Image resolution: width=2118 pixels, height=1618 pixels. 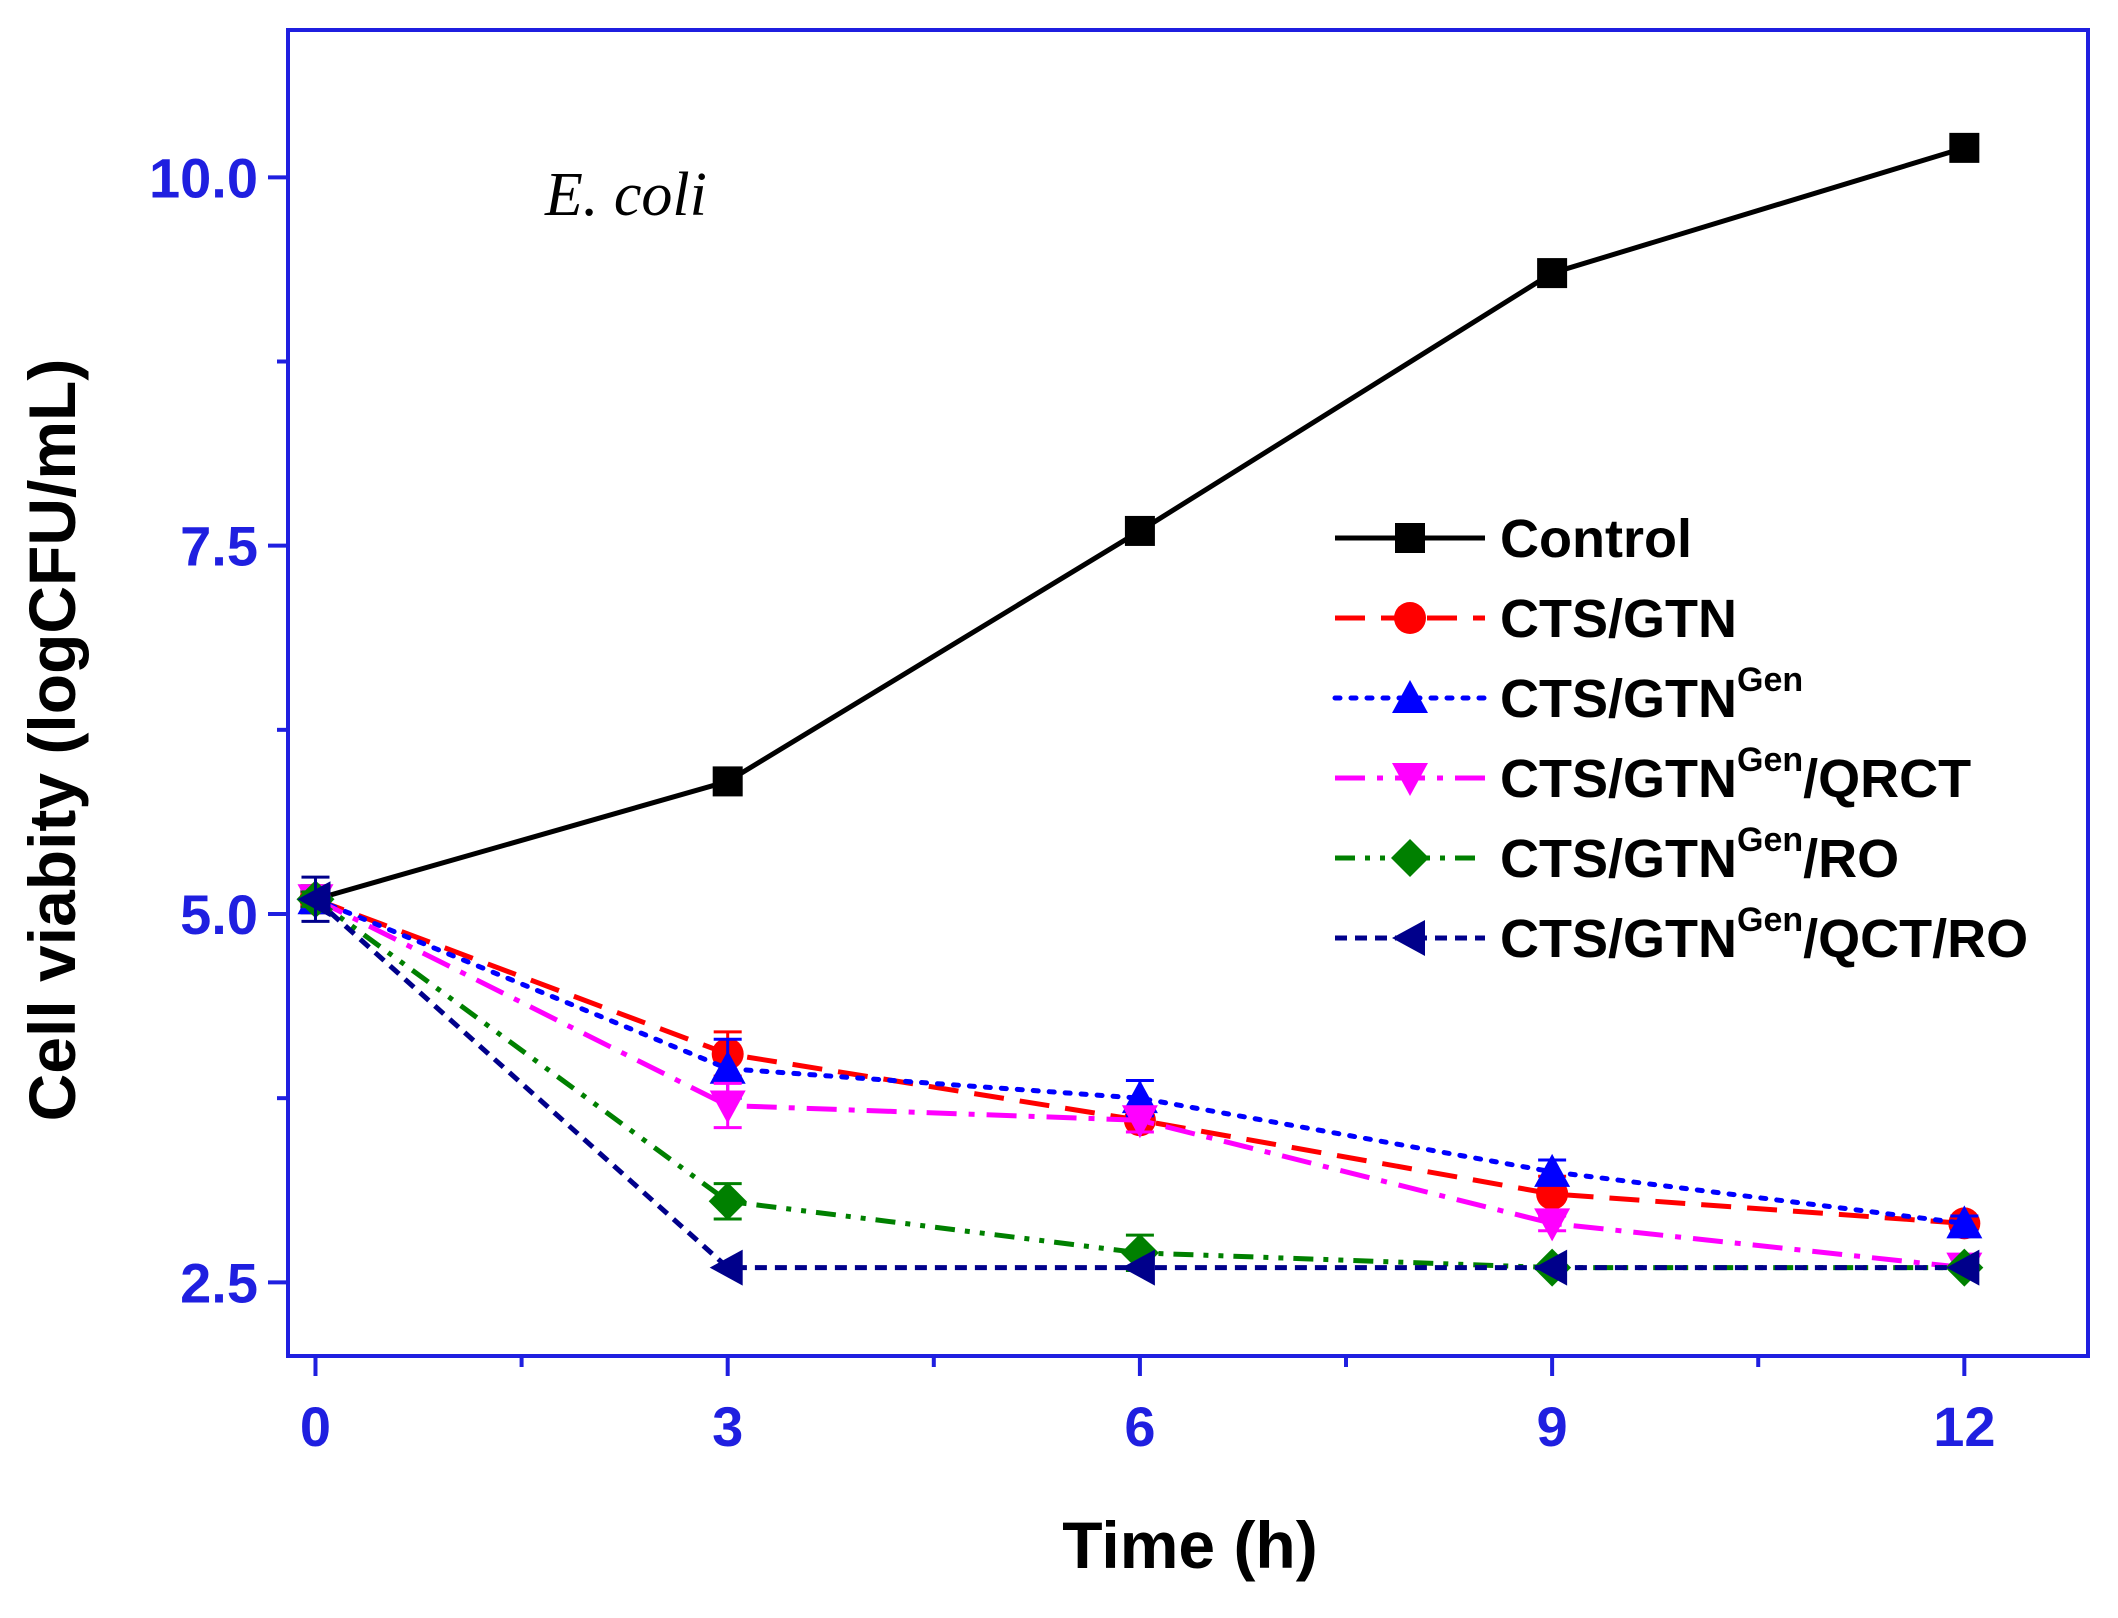 What do you see at coordinates (1139, 1426) in the screenshot?
I see `x-tick-label: 6` at bounding box center [1139, 1426].